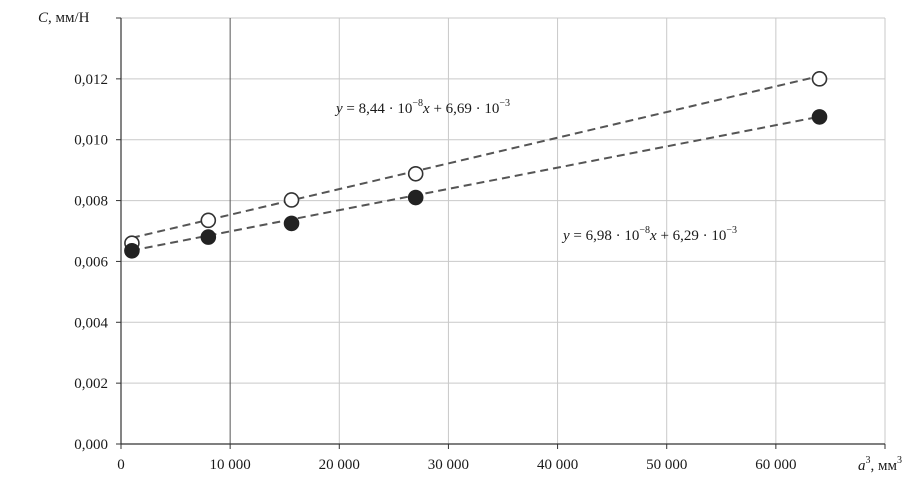  I want to click on x-tick-label: 50 000, so click(666, 465).